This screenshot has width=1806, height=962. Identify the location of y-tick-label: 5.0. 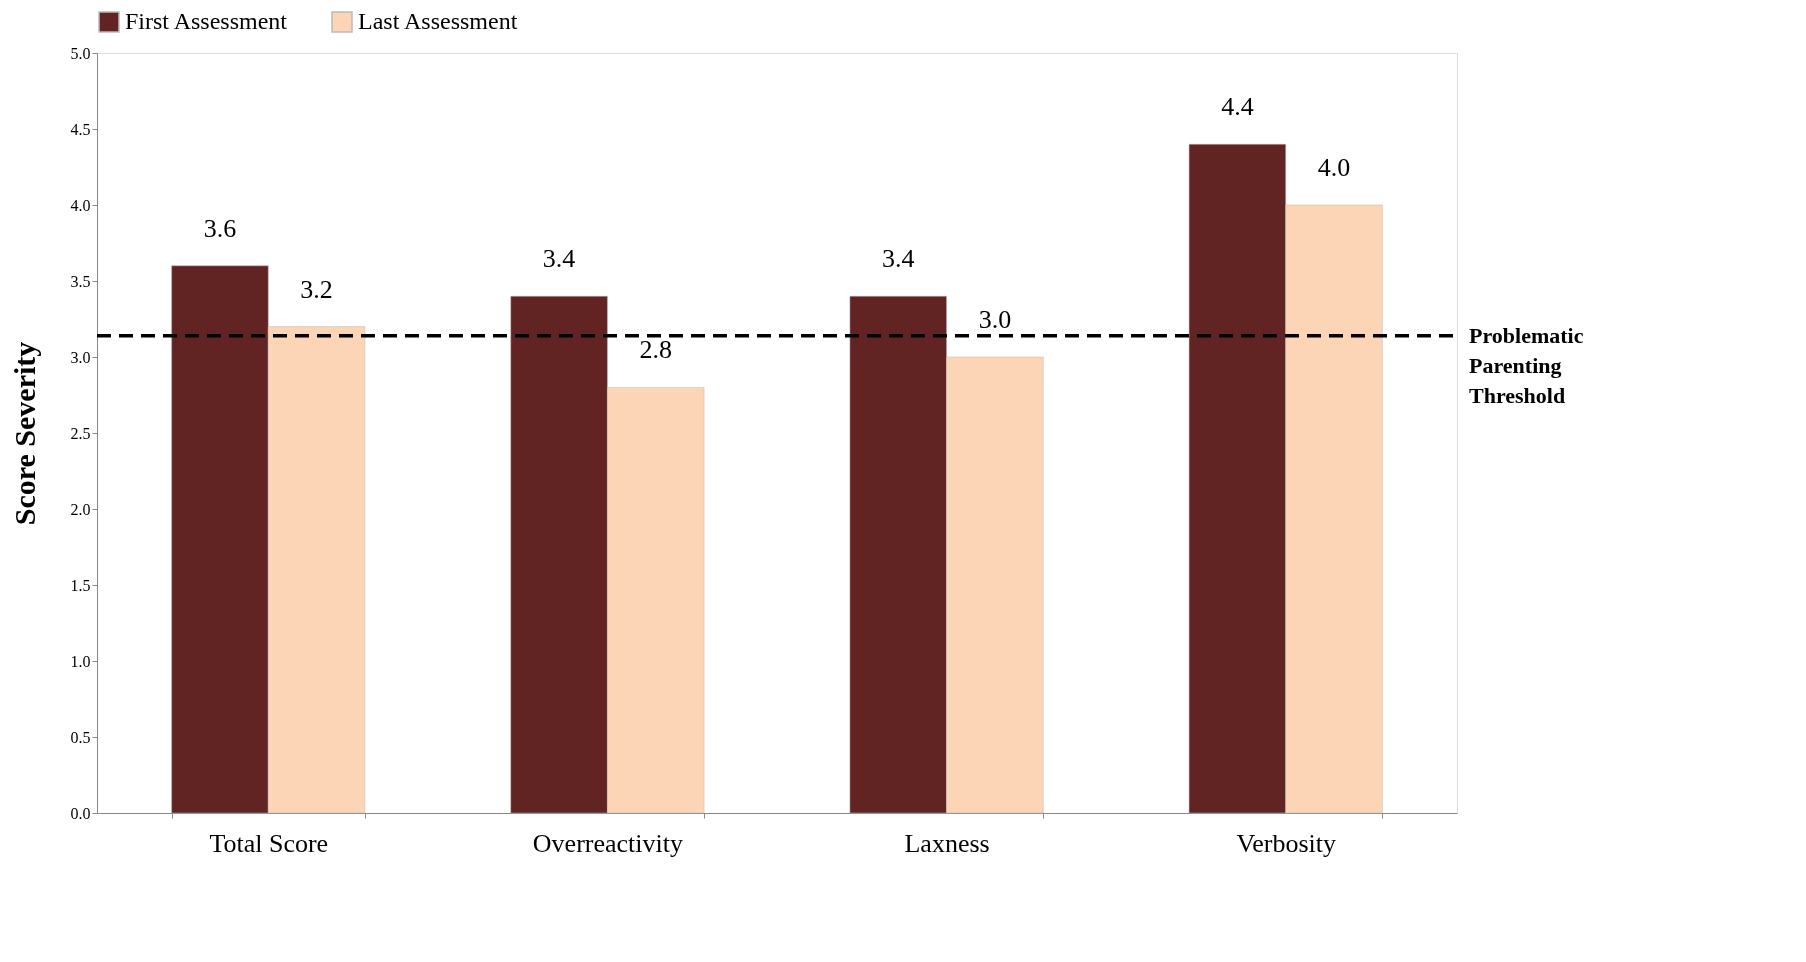
(80, 53).